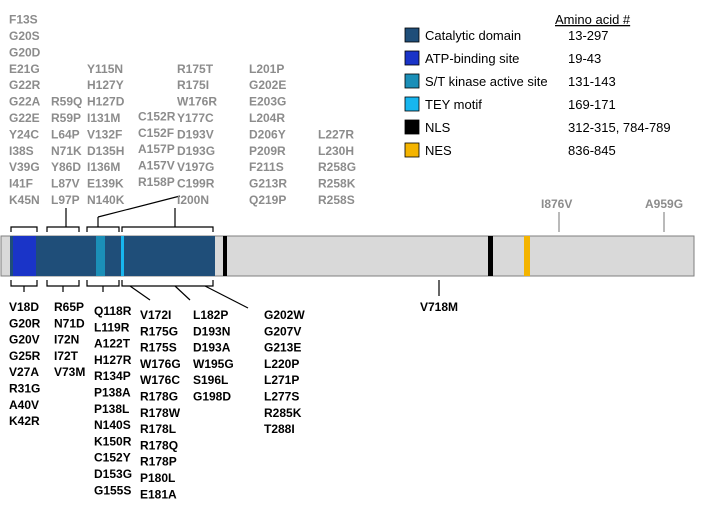  Describe the element at coordinates (113, 360) in the screenshot. I see `bottom-mutation: H127R` at that location.